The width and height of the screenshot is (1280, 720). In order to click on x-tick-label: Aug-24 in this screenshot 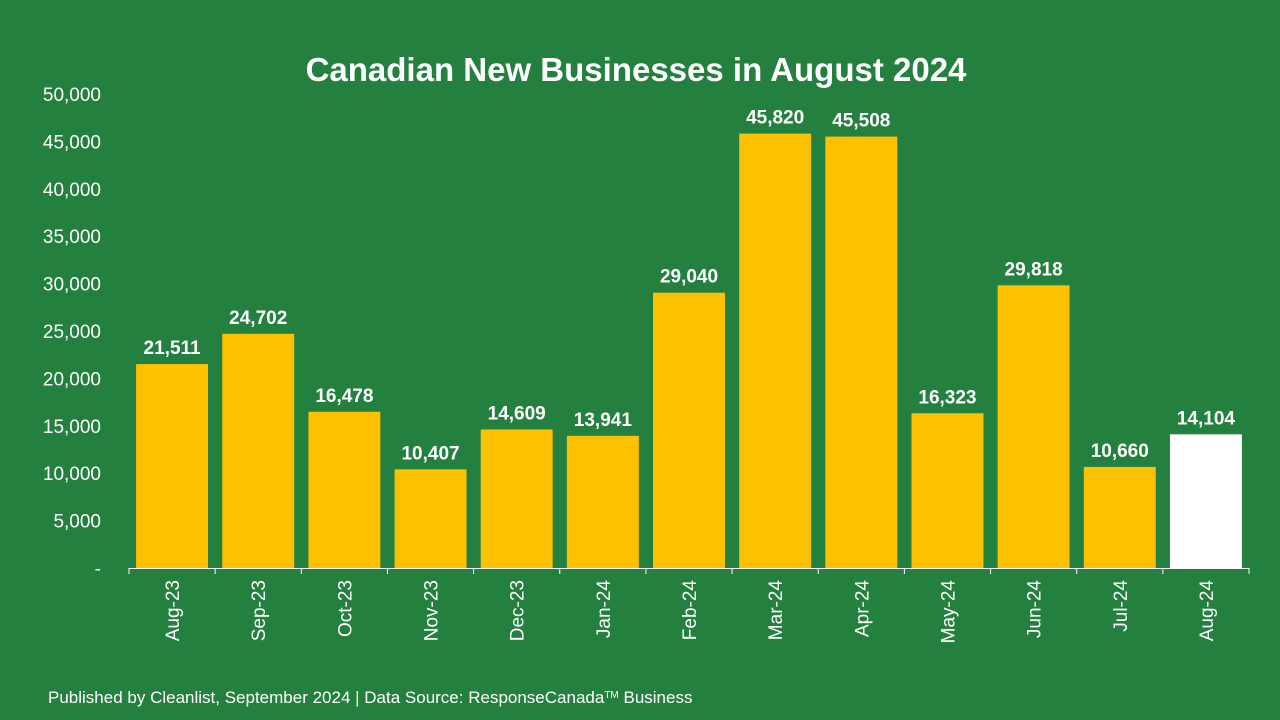, I will do `click(1207, 611)`.